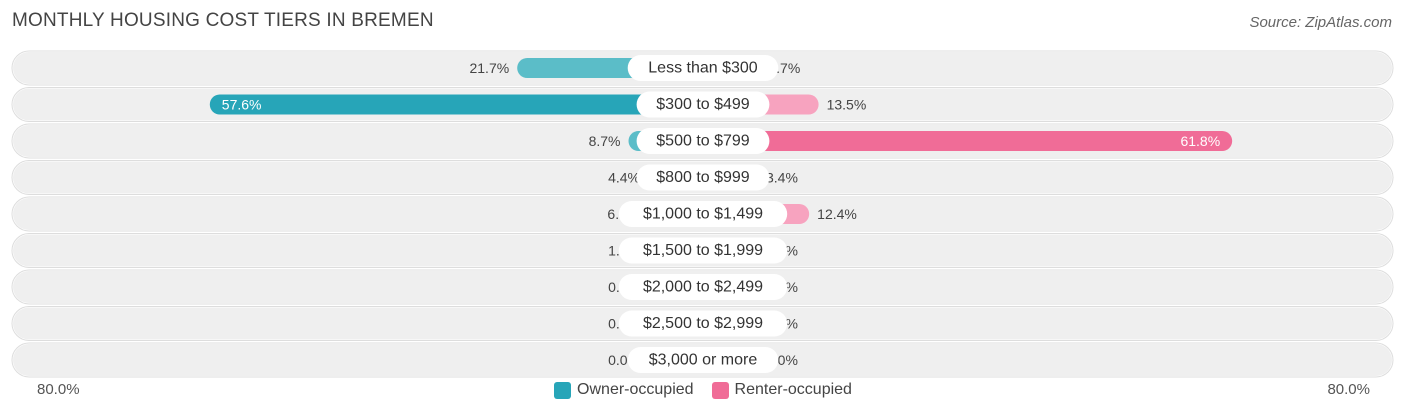  I want to click on legend-item-renter: Renter-occupied, so click(781, 390).